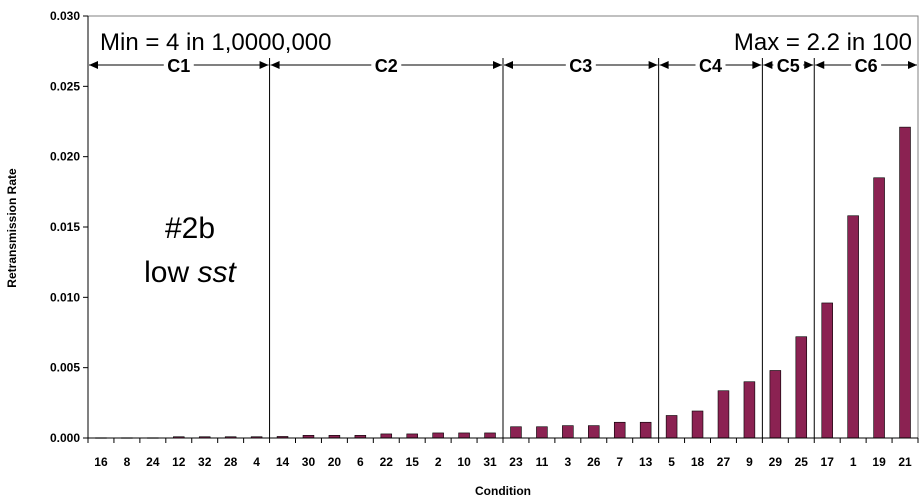 The width and height of the screenshot is (922, 499). What do you see at coordinates (179, 462) in the screenshot?
I see `x-tick-label-12: 12` at bounding box center [179, 462].